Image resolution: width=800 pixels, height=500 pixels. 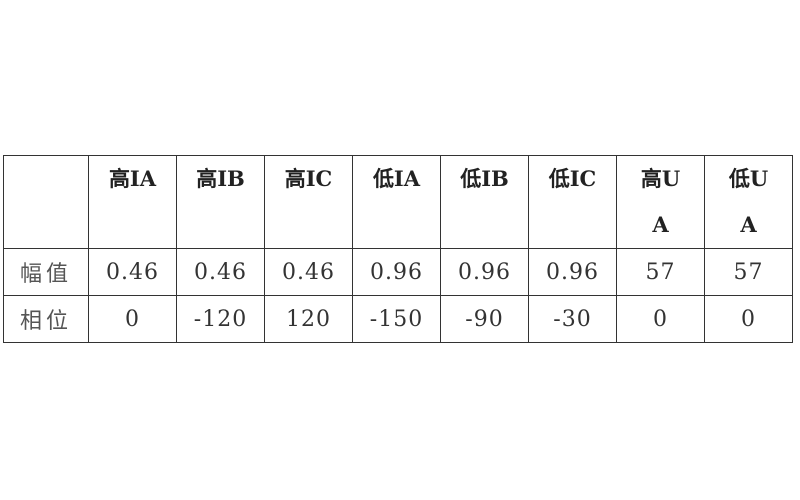 I want to click on header-cell: 低IA, so click(x=396, y=202).